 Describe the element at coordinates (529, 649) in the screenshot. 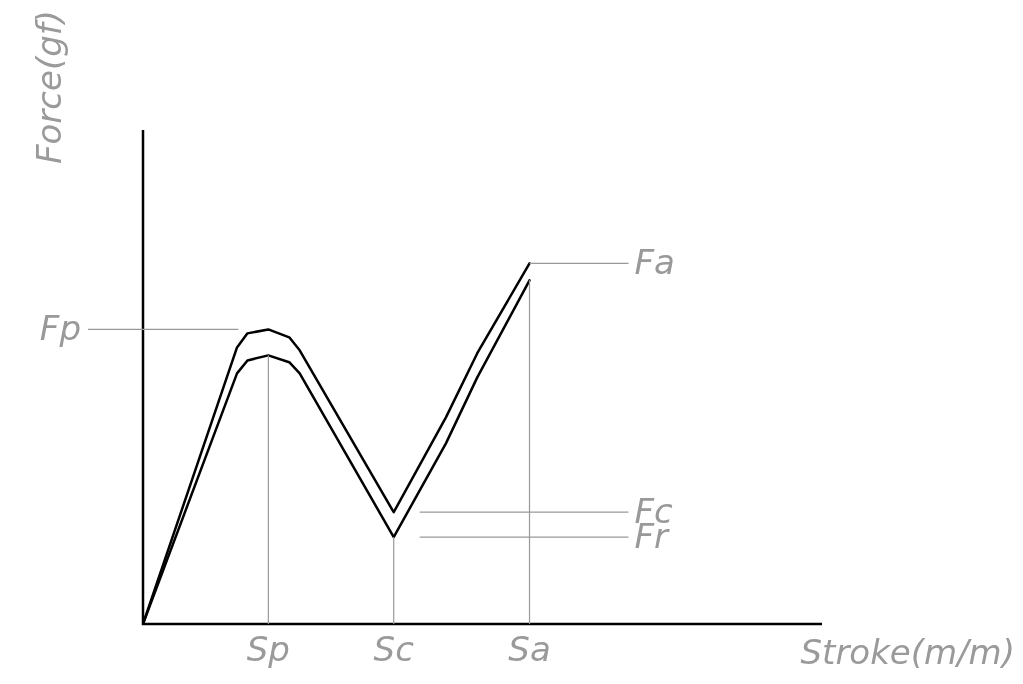

I see `x-tick-label: Sa` at that location.